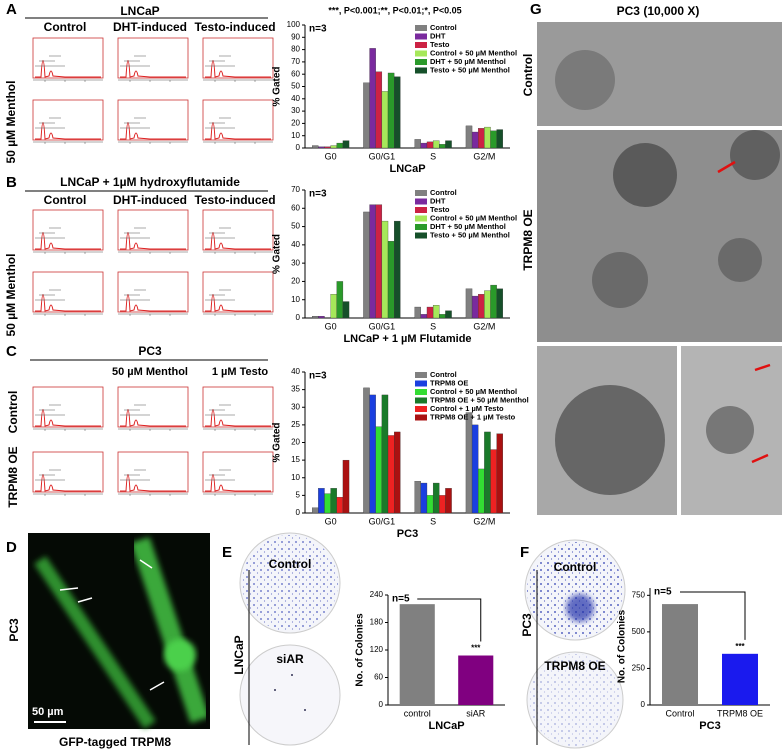  Describe the element at coordinates (11, 547) in the screenshot. I see `panel-label: D` at that location.